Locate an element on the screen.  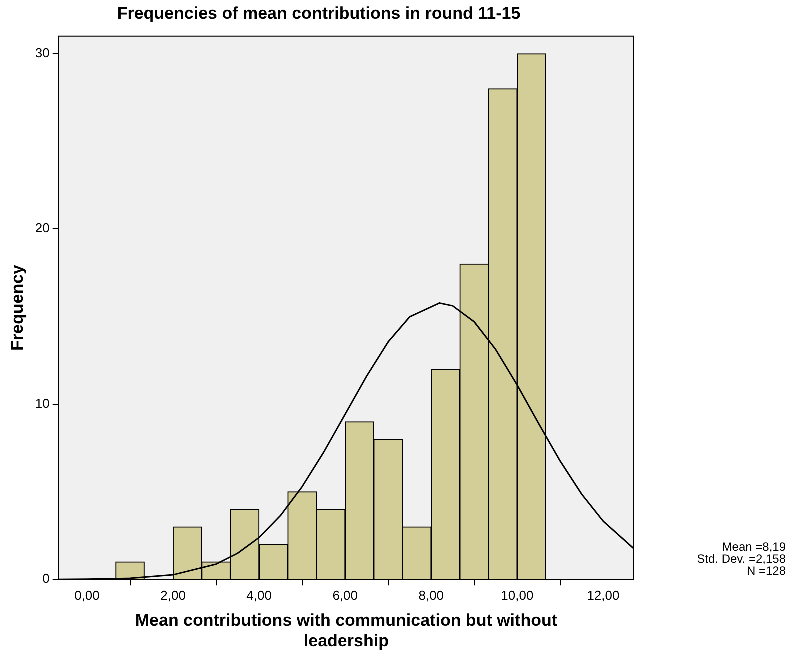
y-axis-title: Frequency is located at coordinates (17, 307).